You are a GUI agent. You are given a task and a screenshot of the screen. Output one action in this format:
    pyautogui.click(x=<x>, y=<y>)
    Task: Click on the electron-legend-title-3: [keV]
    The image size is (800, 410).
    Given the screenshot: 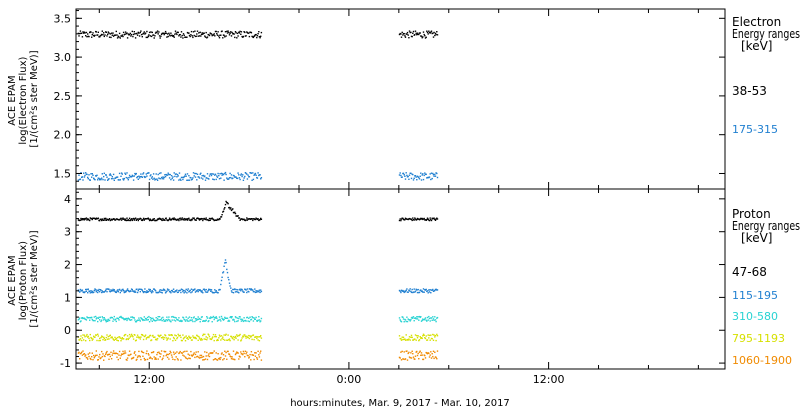 What is the action you would take?
    pyautogui.click(x=756, y=46)
    